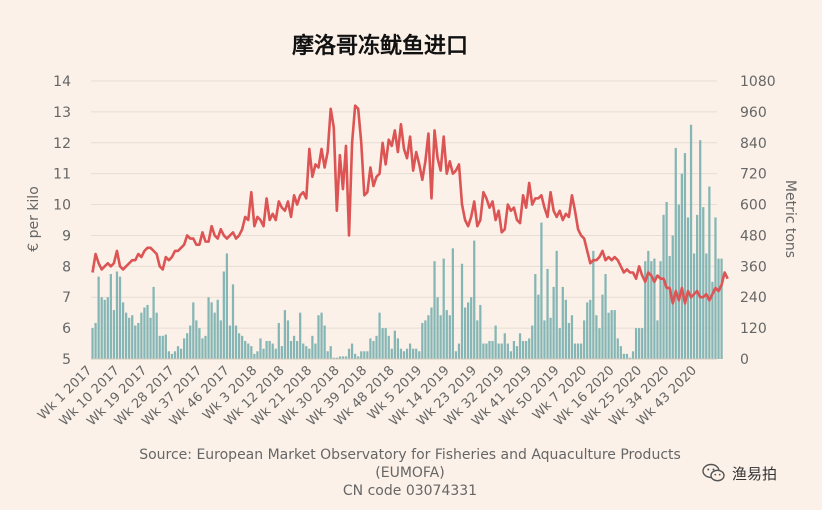 The image size is (822, 510). I want to click on source-line-2: (EUMOFA), so click(410, 473).